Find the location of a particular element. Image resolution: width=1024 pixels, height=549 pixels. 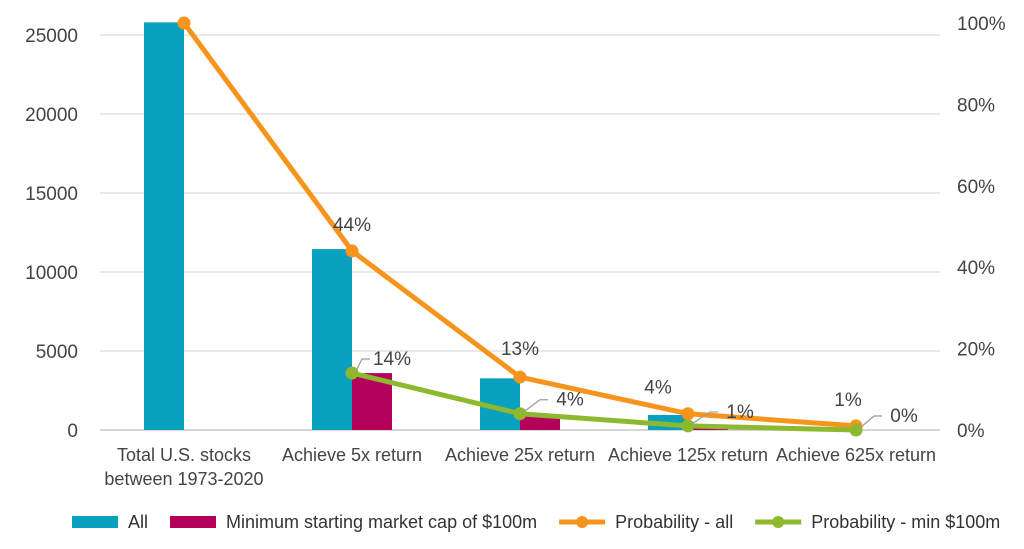

right-tick-label: 60% is located at coordinates (976, 187).